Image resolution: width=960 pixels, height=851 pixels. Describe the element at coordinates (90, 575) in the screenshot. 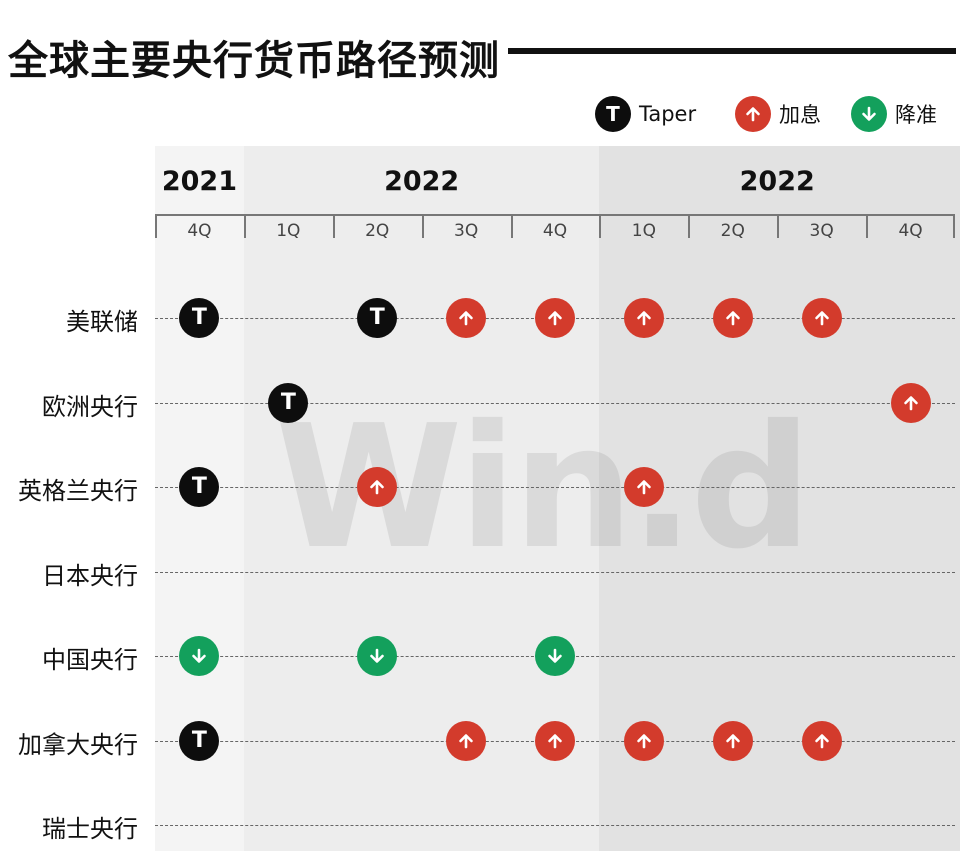

I see `row-label: 日本央行` at that location.